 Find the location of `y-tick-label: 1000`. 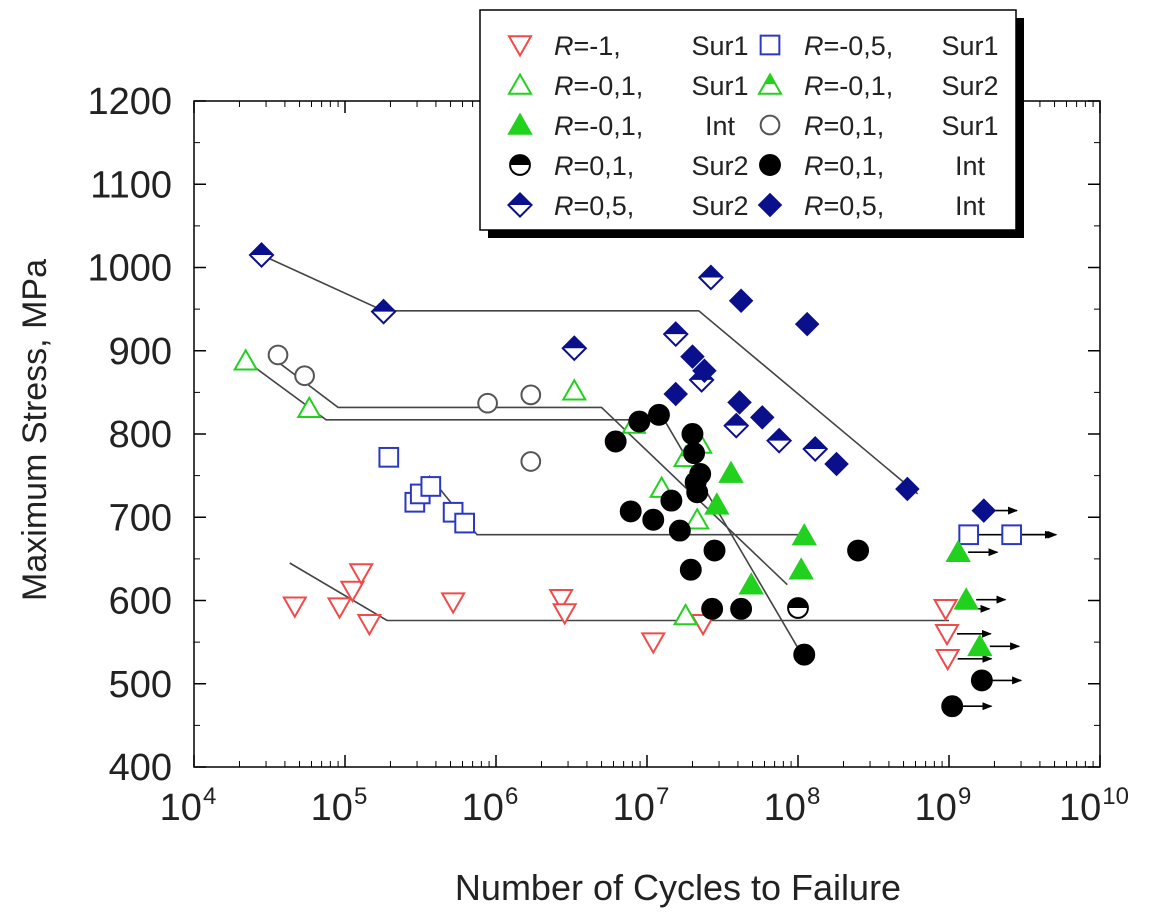

y-tick-label: 1000 is located at coordinates (129, 269).